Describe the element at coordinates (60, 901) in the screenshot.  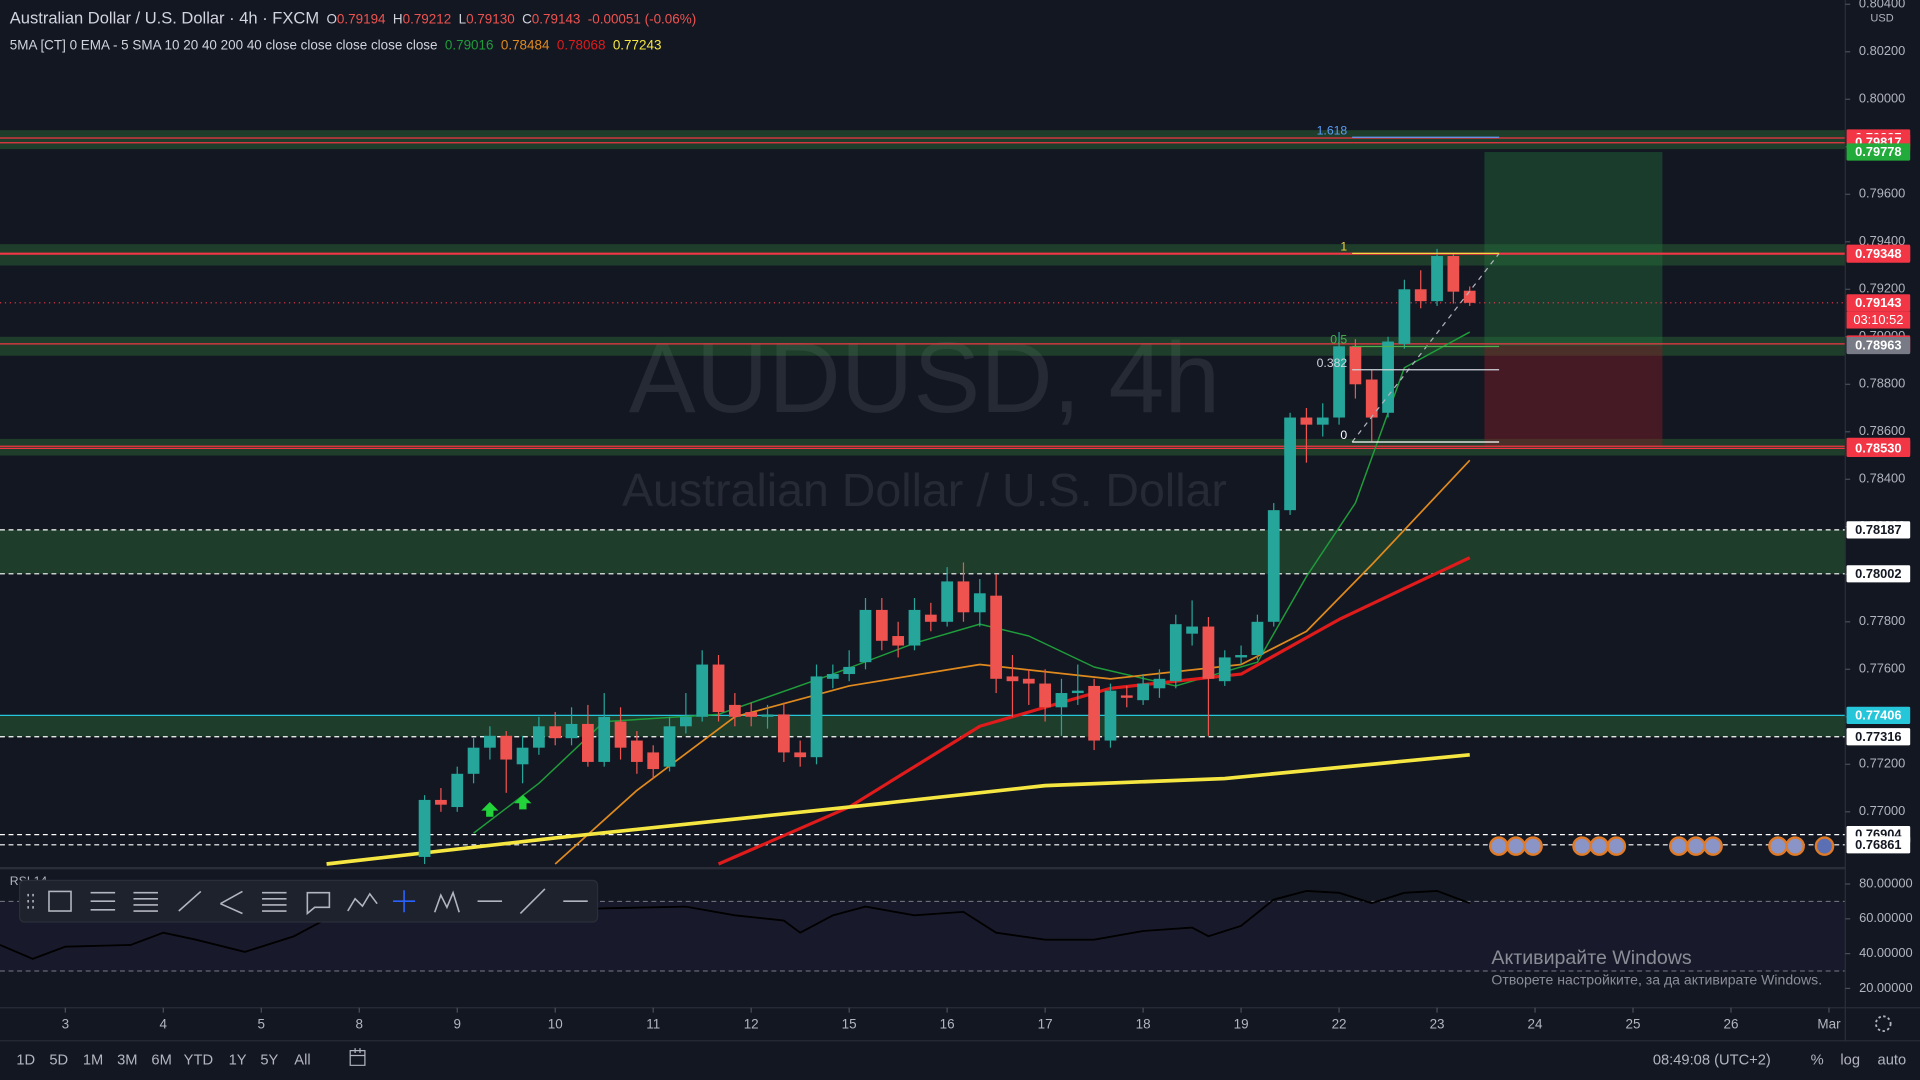
I see `tool-rectangle` at that location.